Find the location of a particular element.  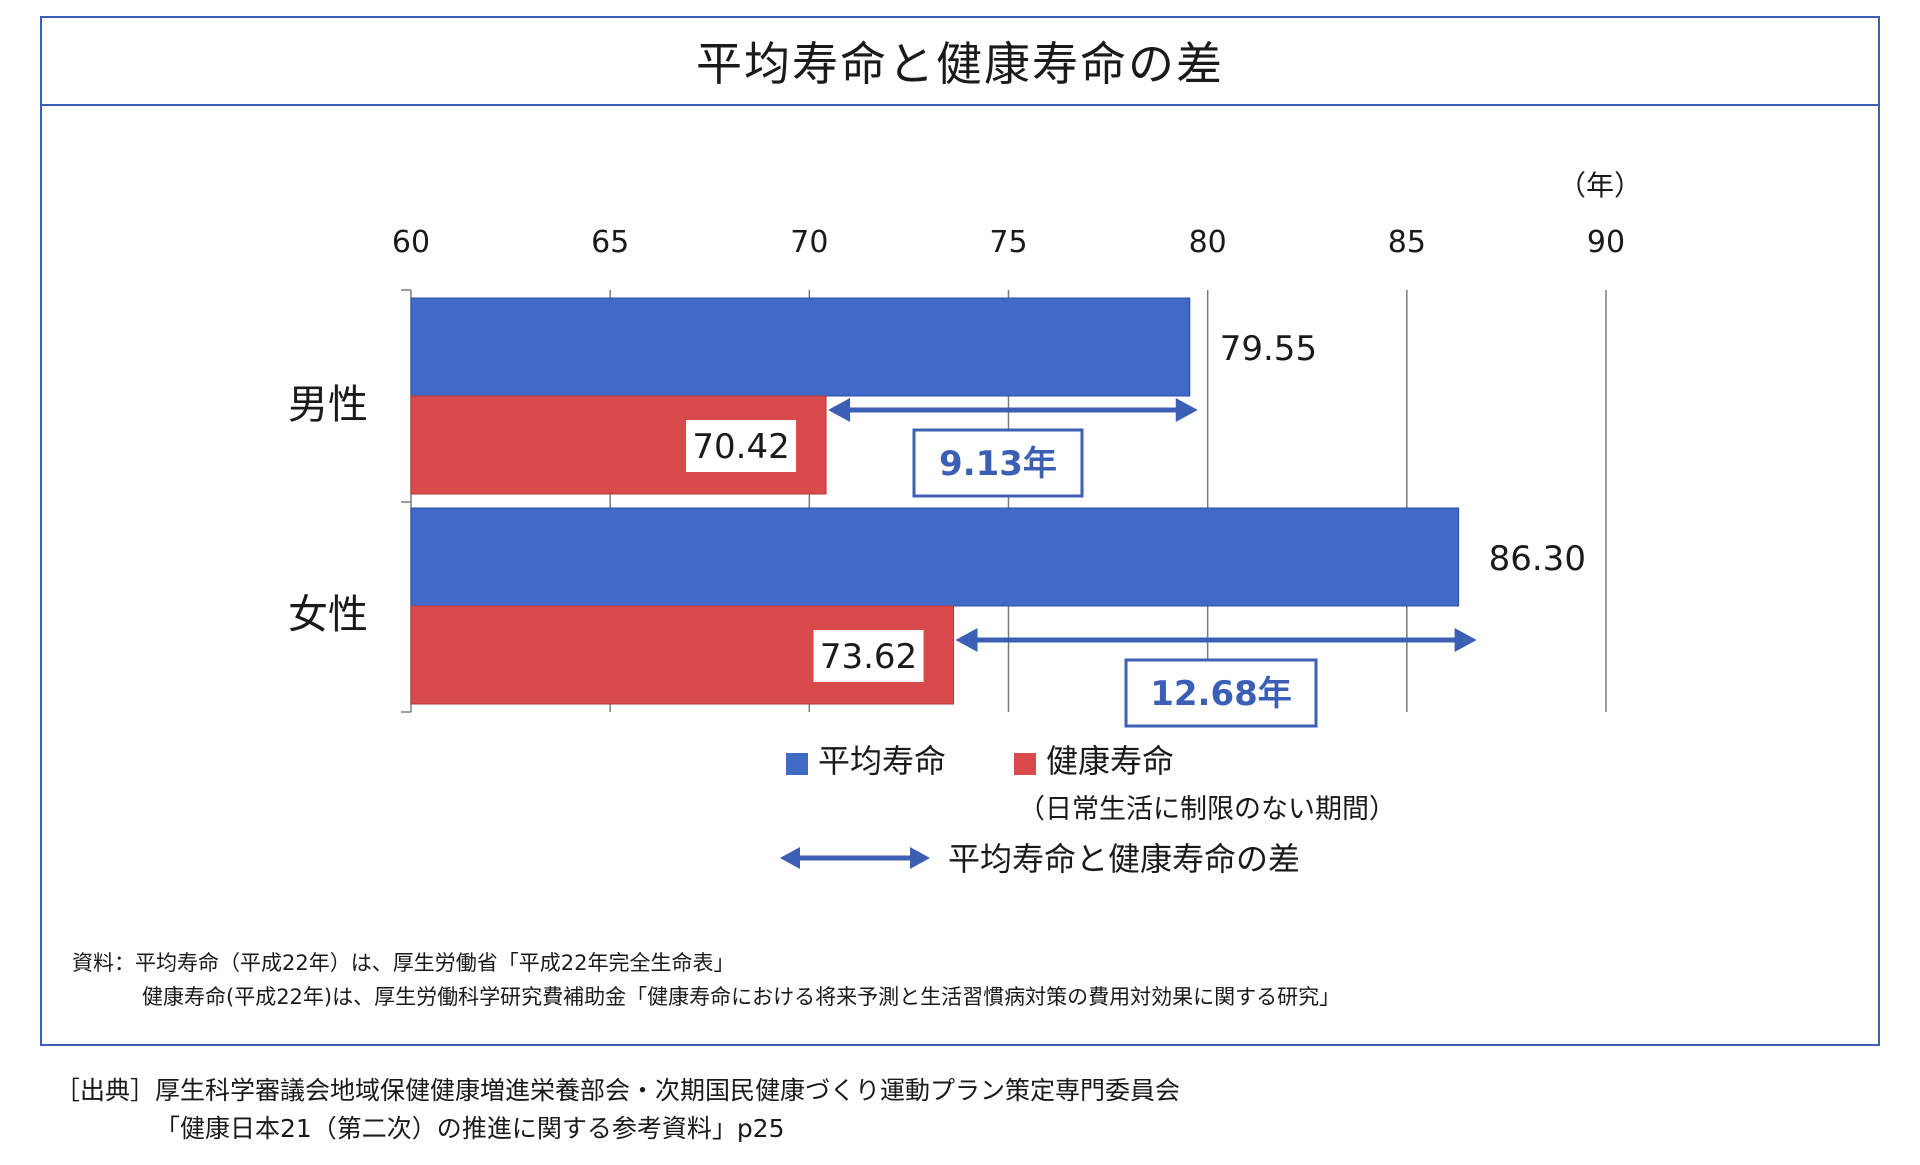

data-label-healthy: 73.62 is located at coordinates (868, 657).